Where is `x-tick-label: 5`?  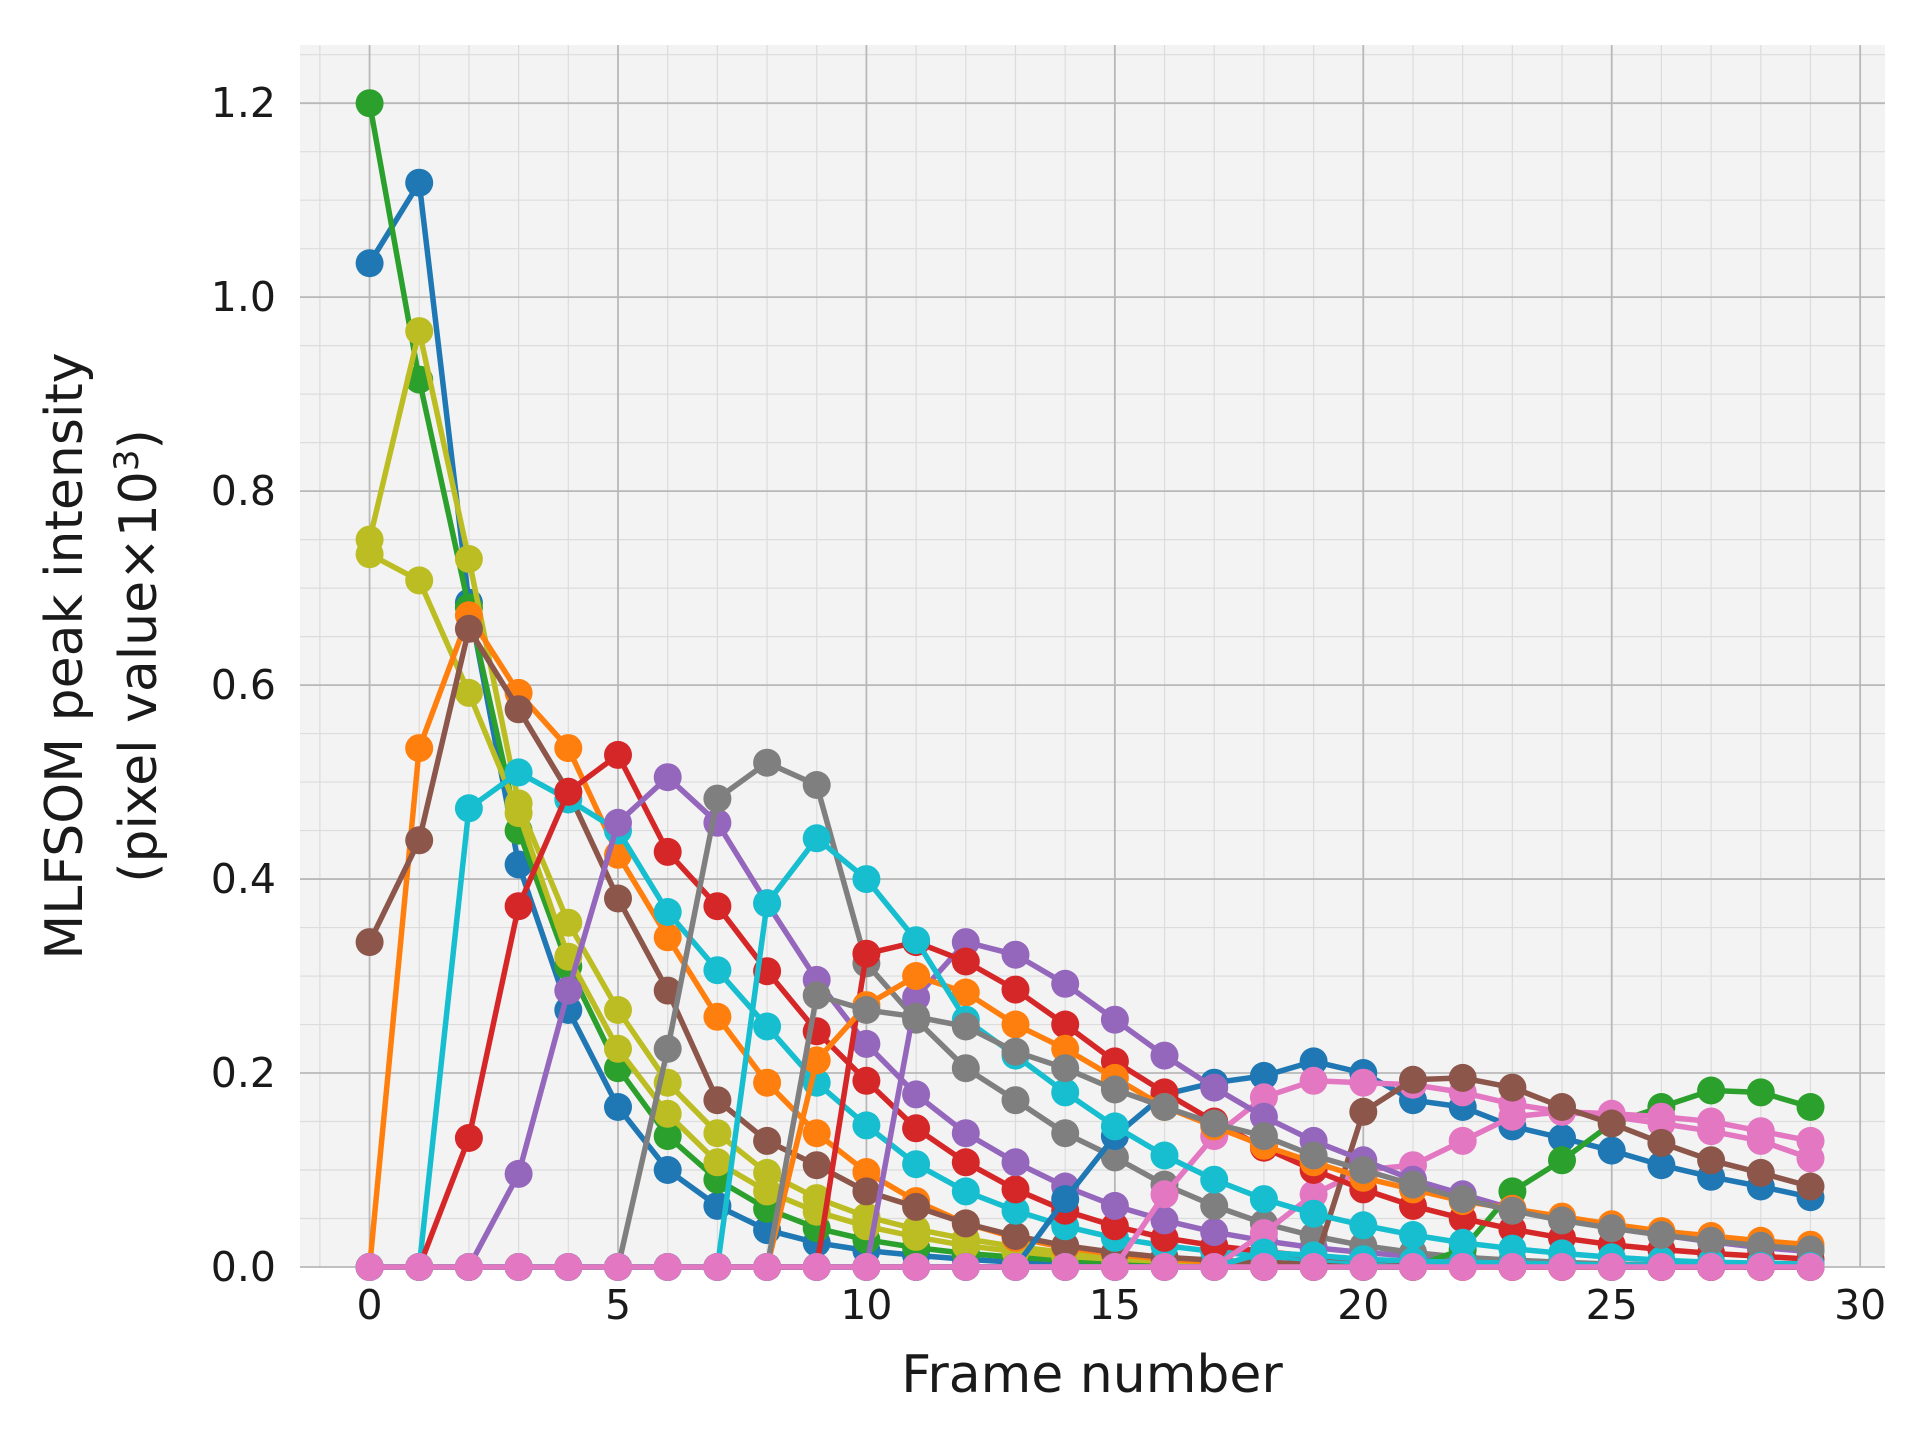 x-tick-label: 5 is located at coordinates (618, 1305).